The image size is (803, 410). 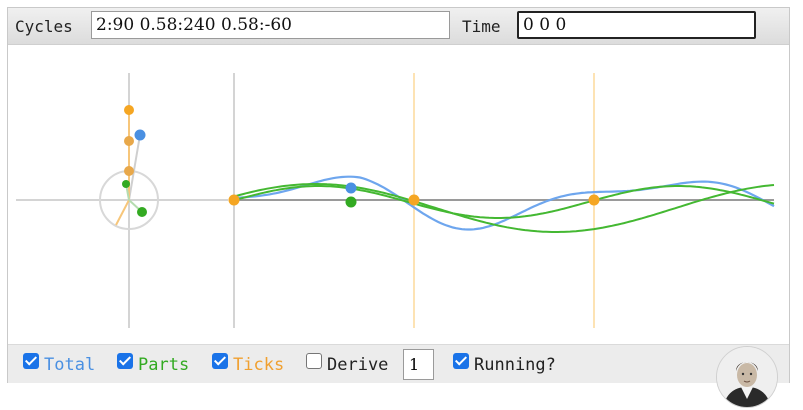 What do you see at coordinates (481, 26) in the screenshot?
I see `time-label: Time` at bounding box center [481, 26].